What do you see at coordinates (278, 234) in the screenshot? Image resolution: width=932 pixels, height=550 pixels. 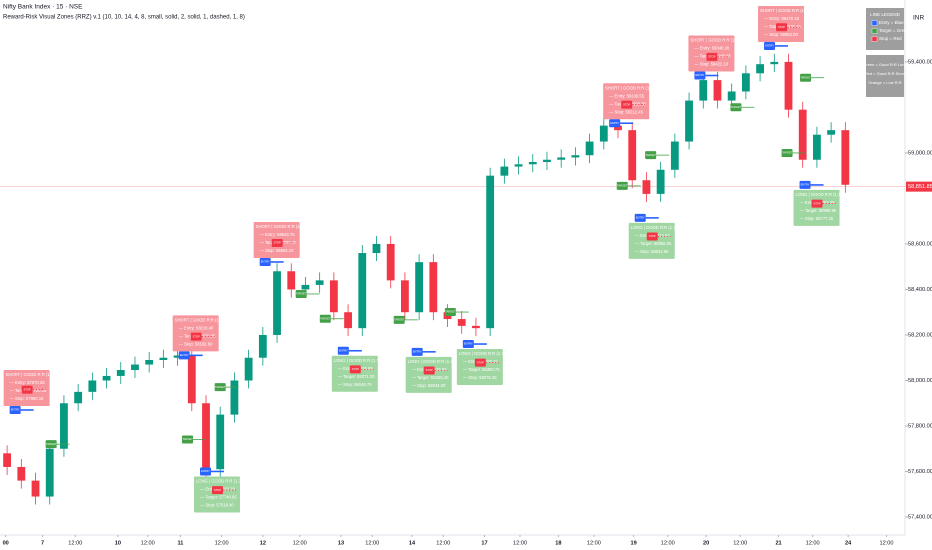 I see `zone-text: — Entry: 58520.75` at bounding box center [278, 234].